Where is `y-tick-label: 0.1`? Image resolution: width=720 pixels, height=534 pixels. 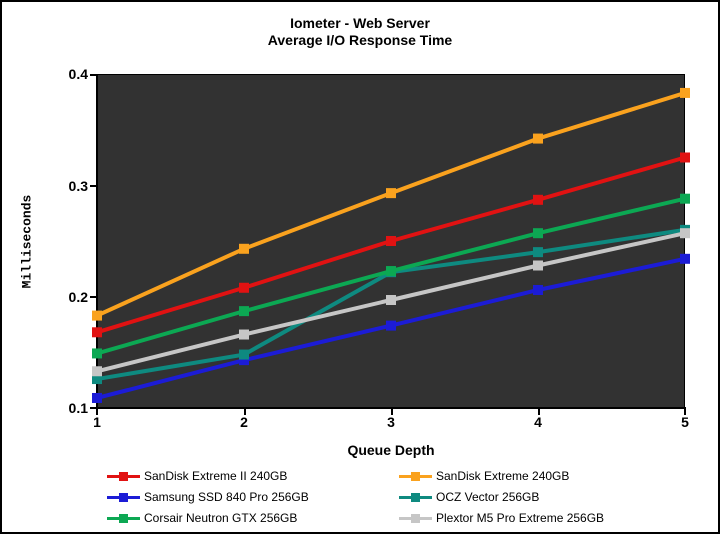
y-tick-label: 0.1 is located at coordinates (78, 408).